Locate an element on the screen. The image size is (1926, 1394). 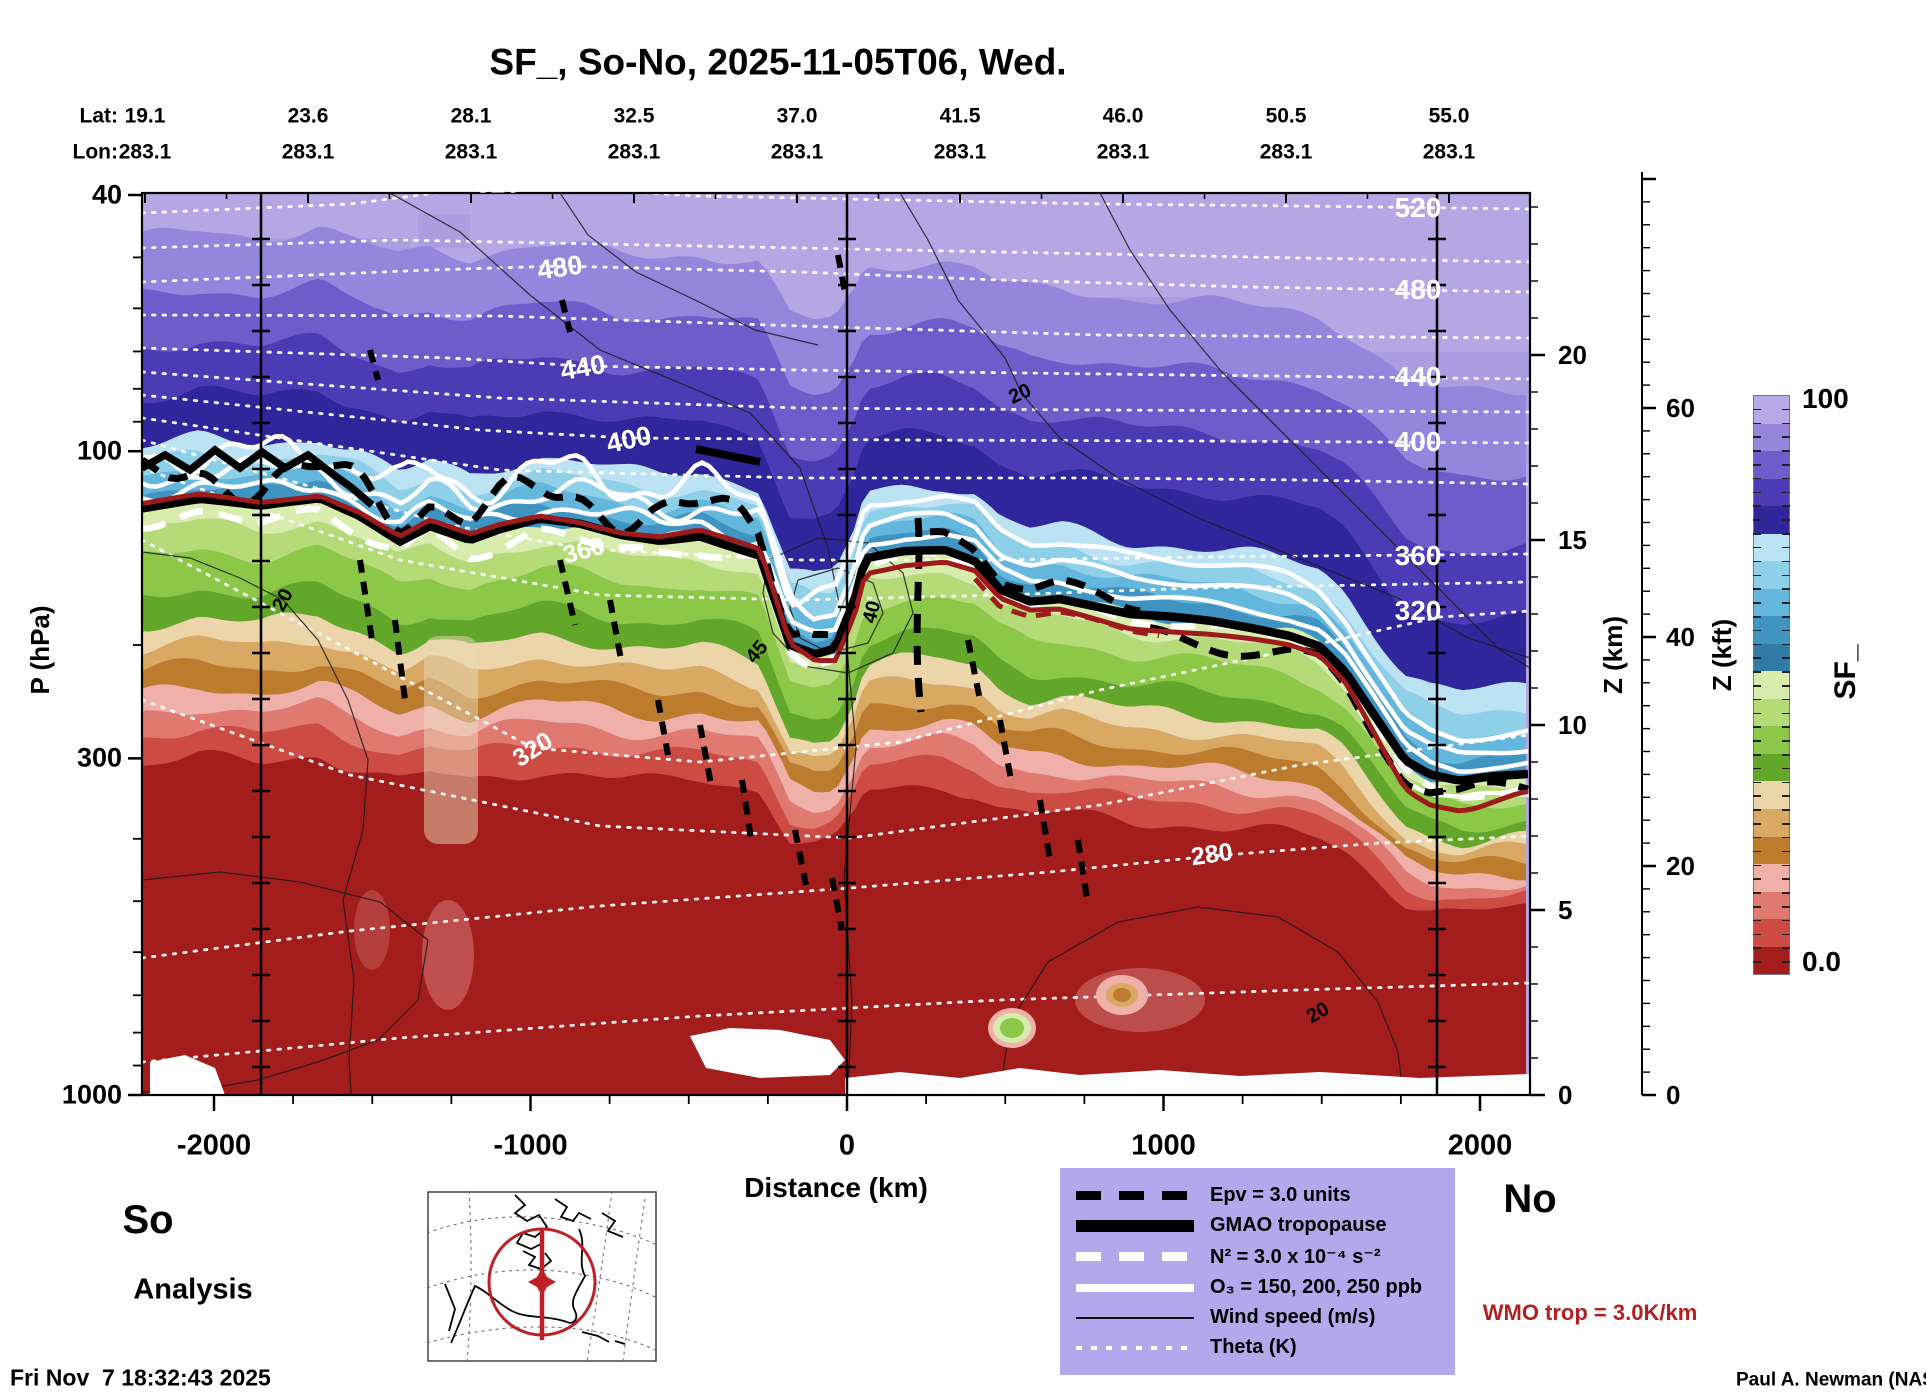
page-title: SF_, So-No, 2025-11-05T06, Wed. is located at coordinates (778, 62).